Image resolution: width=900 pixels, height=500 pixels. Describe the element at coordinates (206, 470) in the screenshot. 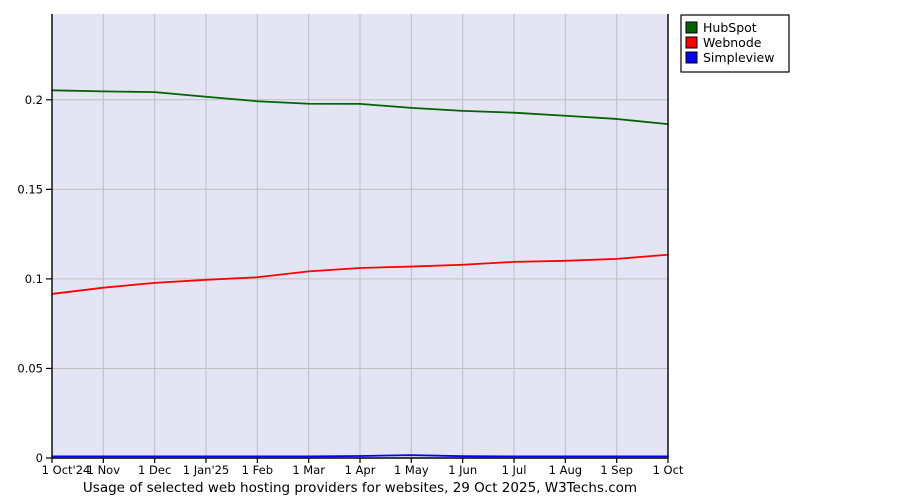

I see `x-tick-label: 1 Jan'25` at that location.